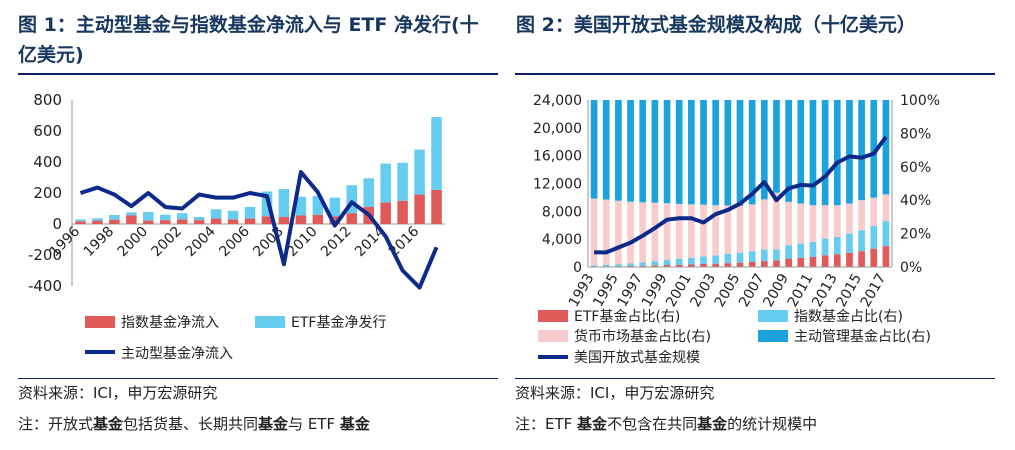 Image resolution: width=1015 pixels, height=450 pixels. What do you see at coordinates (167, 242) in the screenshot?
I see `left-xtick-label: 2002` at bounding box center [167, 242].